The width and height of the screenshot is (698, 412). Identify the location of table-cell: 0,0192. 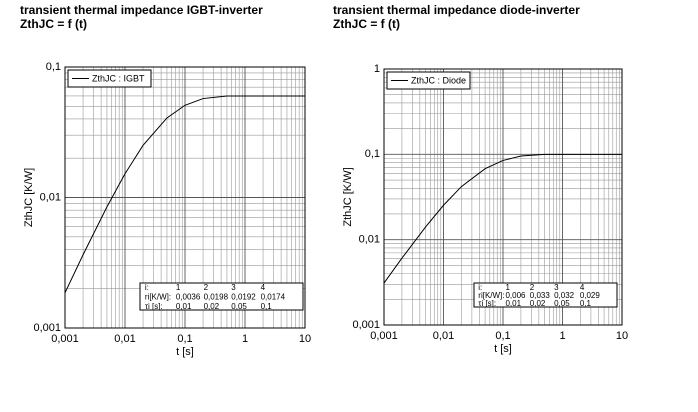
(243, 297).